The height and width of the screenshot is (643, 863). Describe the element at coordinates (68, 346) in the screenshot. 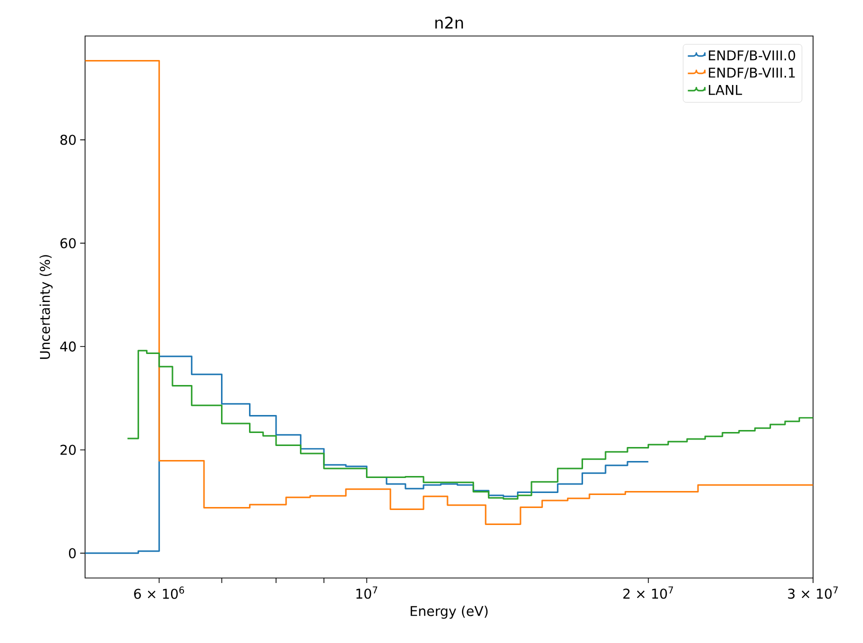

I see `y-tick-label: 40` at that location.